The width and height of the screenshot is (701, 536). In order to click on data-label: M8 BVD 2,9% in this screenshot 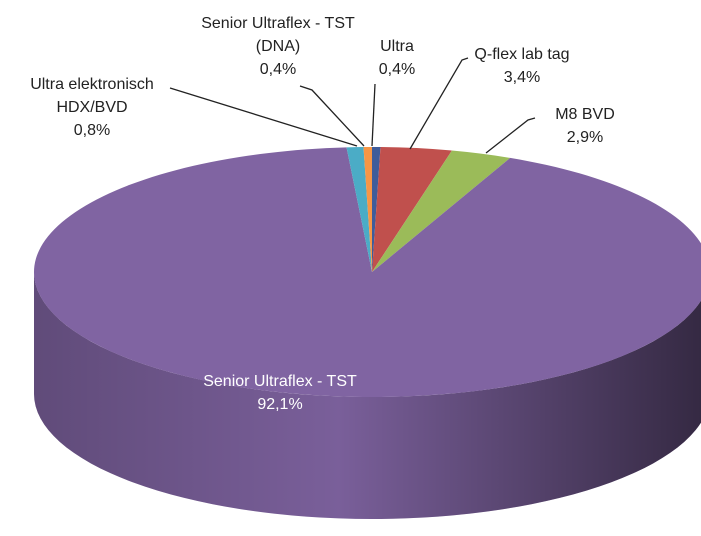, I will do `click(585, 126)`.